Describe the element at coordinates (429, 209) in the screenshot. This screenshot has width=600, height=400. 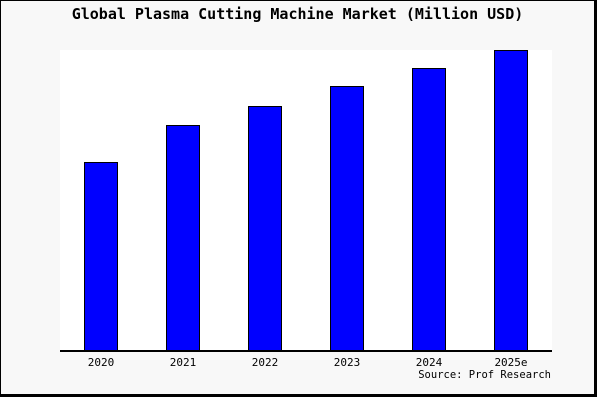
I see `bar-2024` at that location.